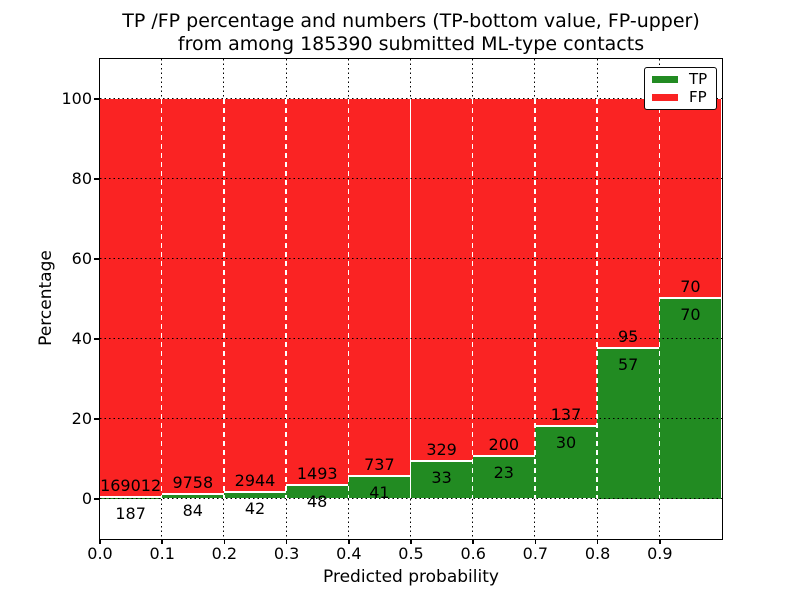  I want to click on x-axis-label: Predicted probability, so click(411, 577).